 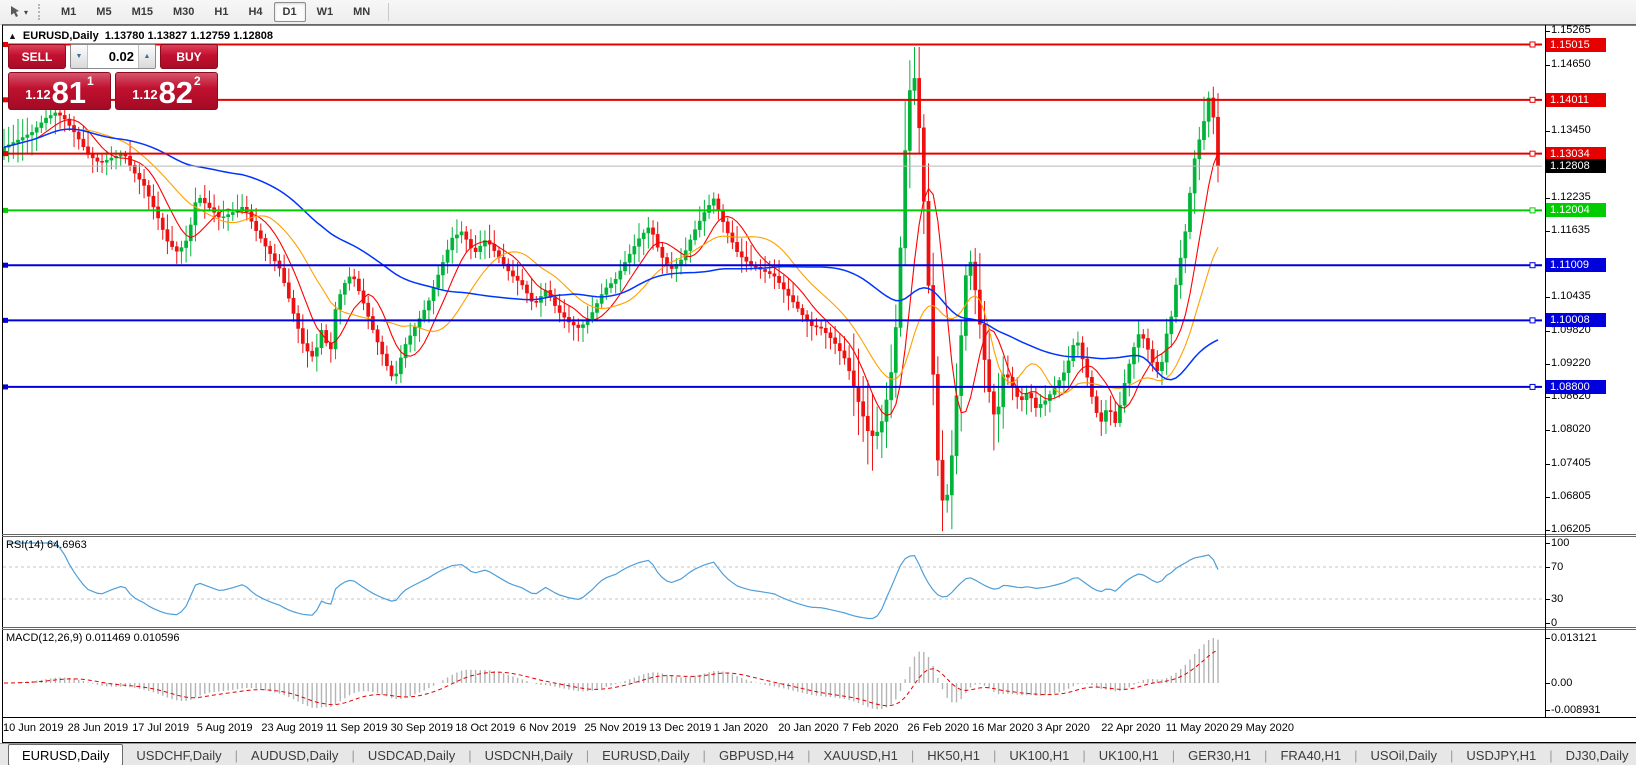 What do you see at coordinates (1554, 622) in the screenshot?
I see `rsi-scale-label: 0` at bounding box center [1554, 622].